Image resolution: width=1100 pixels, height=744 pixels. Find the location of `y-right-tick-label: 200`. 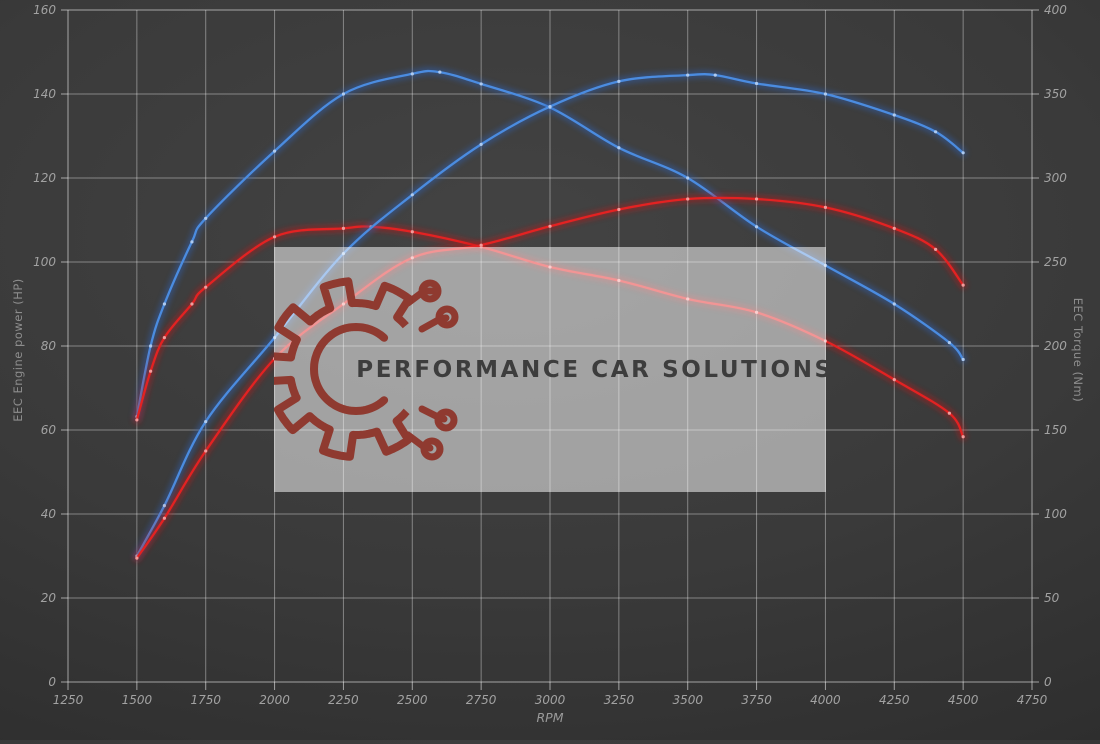

y-right-tick-label: 200 is located at coordinates (1055, 346).